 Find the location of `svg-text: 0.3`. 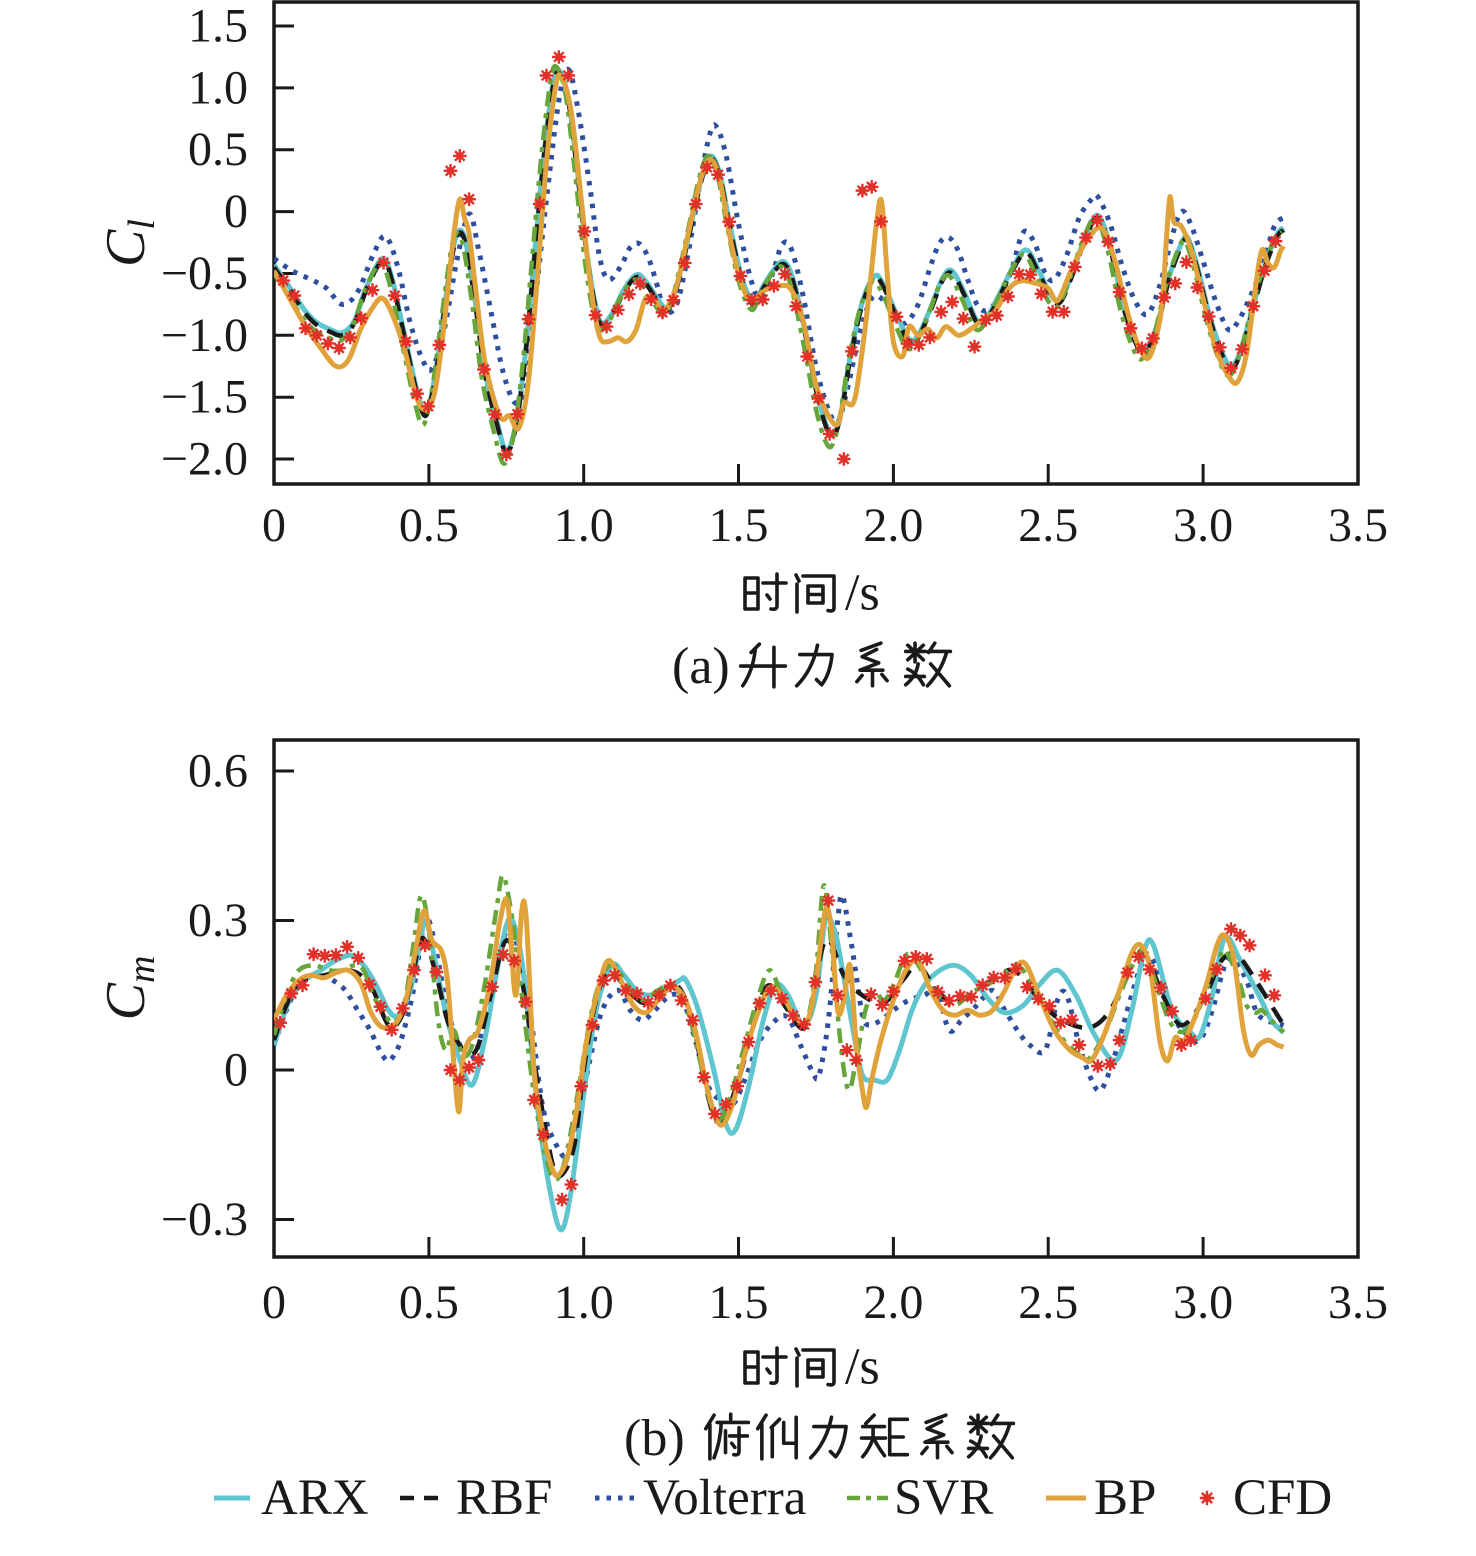

svg-text: 0.3 is located at coordinates (218, 920).